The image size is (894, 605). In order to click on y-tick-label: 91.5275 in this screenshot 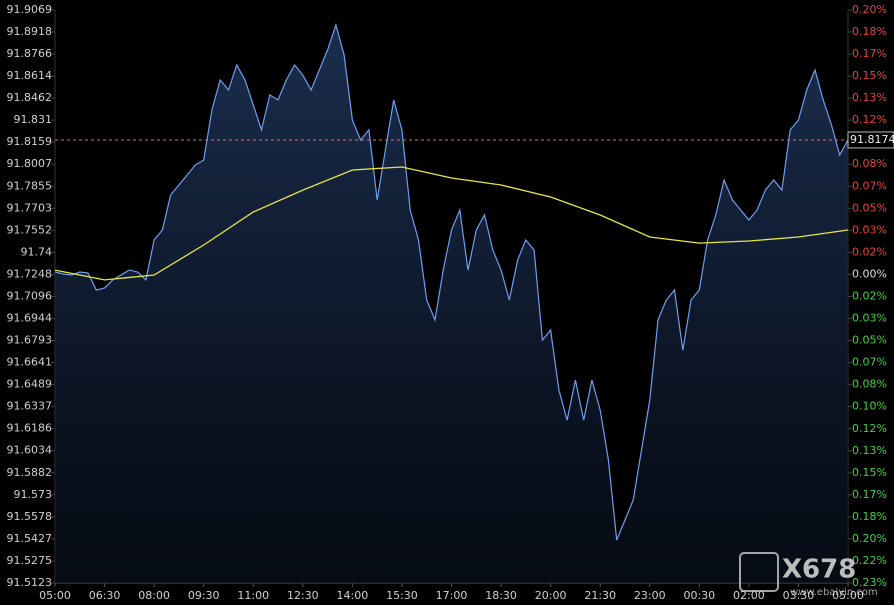, I will do `click(30, 560)`.